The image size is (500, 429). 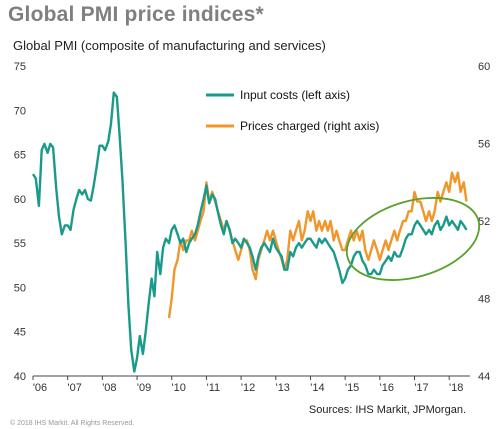 What do you see at coordinates (352, 388) in the screenshot?
I see `x-tick-label: '15` at bounding box center [352, 388].